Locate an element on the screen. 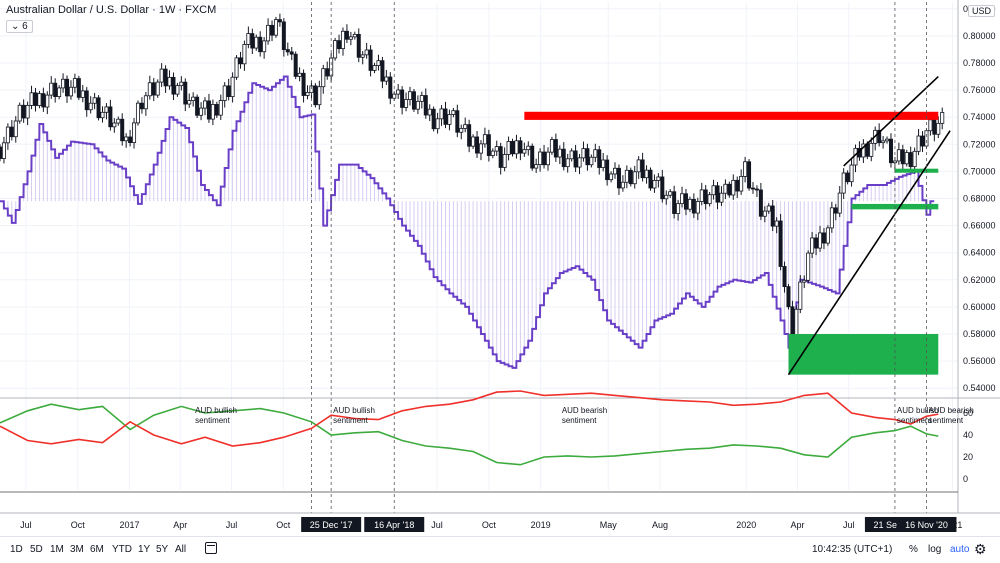  date-marker-label: 21 Sep '20 is located at coordinates (895, 525).